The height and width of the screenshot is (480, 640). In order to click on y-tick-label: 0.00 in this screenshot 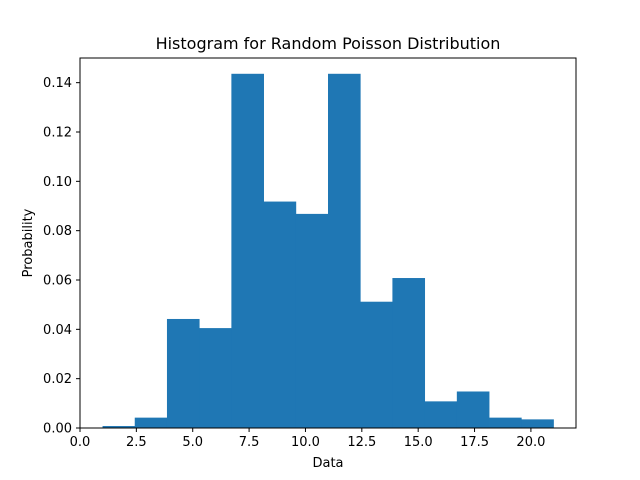, I will do `click(57, 429)`.